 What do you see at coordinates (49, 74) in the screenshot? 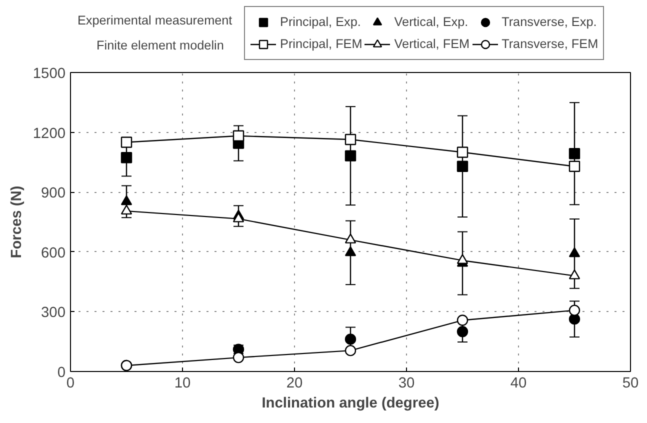
I see `y-tick-label: 1500` at bounding box center [49, 74].